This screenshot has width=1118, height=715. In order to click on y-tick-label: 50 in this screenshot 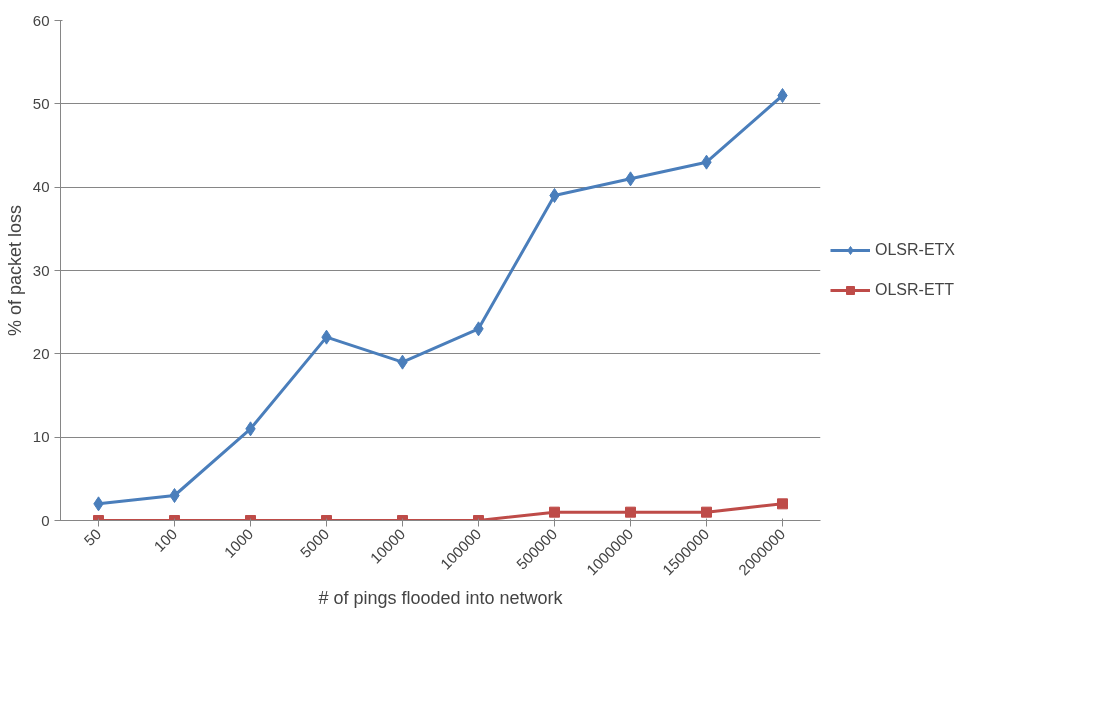, I will do `click(41, 103)`.